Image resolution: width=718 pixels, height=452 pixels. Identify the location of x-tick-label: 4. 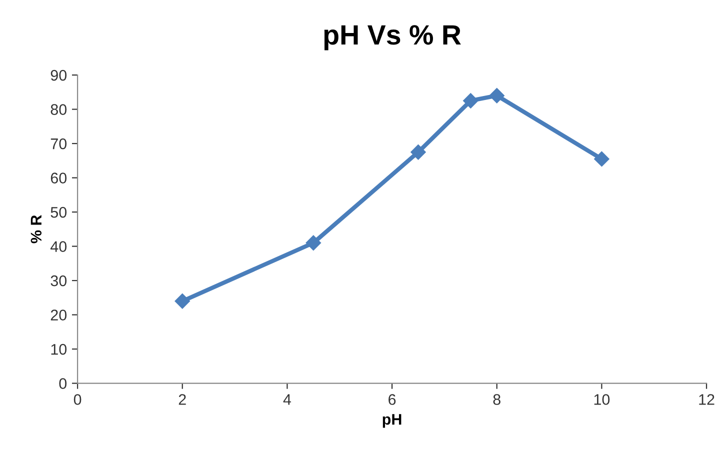
(287, 399).